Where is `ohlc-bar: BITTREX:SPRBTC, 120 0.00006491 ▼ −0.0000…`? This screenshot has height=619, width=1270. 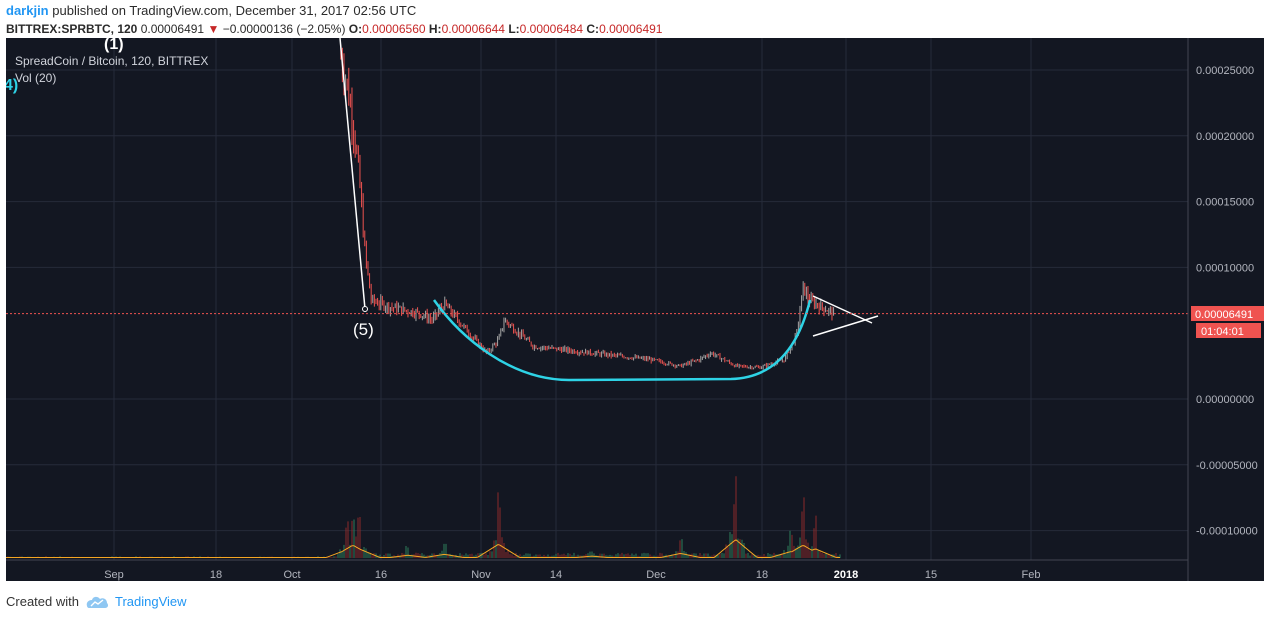
ohlc-bar: BITTREX:SPRBTC, 120 0.00006491 ▼ −0.0000… is located at coordinates (334, 29).